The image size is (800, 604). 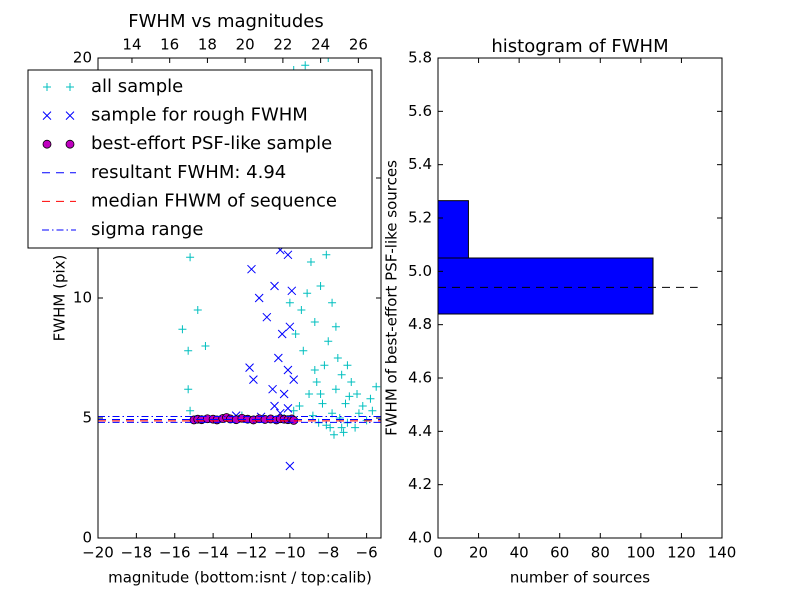 What do you see at coordinates (137, 553) in the screenshot?
I see `x-tick-label: −18` at bounding box center [137, 553].